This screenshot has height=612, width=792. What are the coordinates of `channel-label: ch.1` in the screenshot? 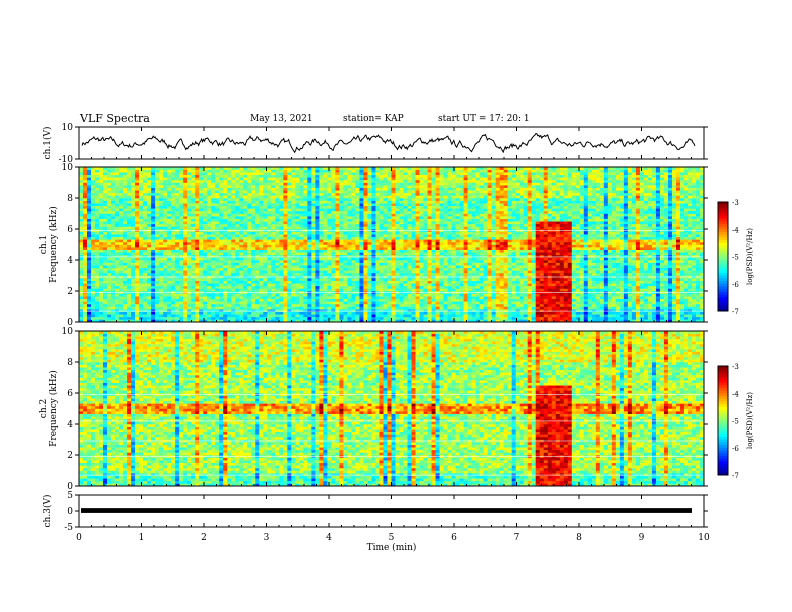 It's located at (44, 244).